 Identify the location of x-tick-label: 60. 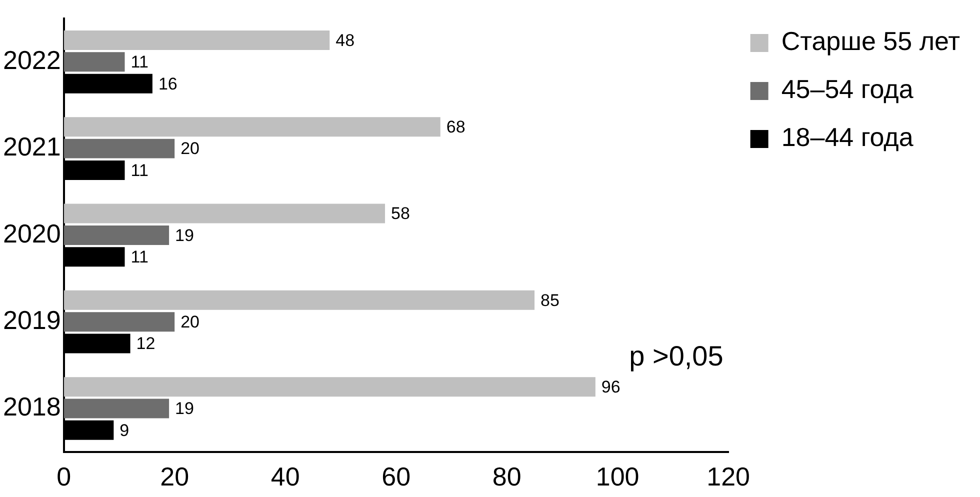
(396, 477).